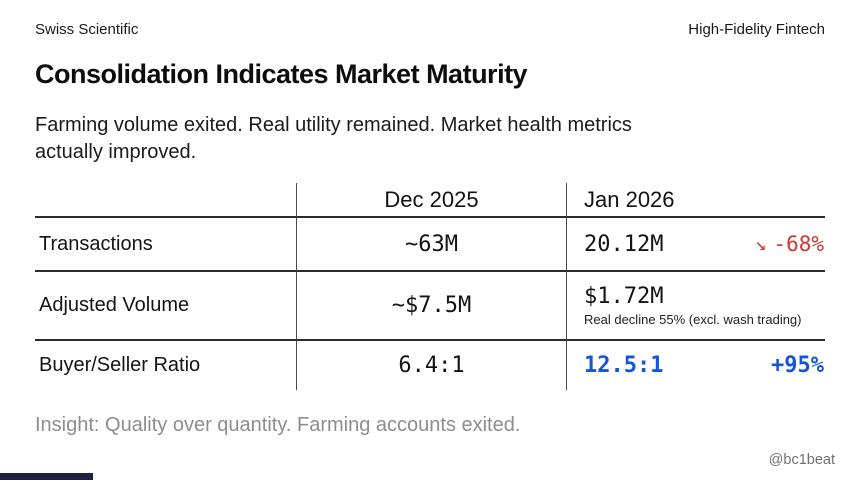 This screenshot has height=480, width=860. What do you see at coordinates (431, 245) in the screenshot?
I see `dec-value-transactions: ~63M` at bounding box center [431, 245].